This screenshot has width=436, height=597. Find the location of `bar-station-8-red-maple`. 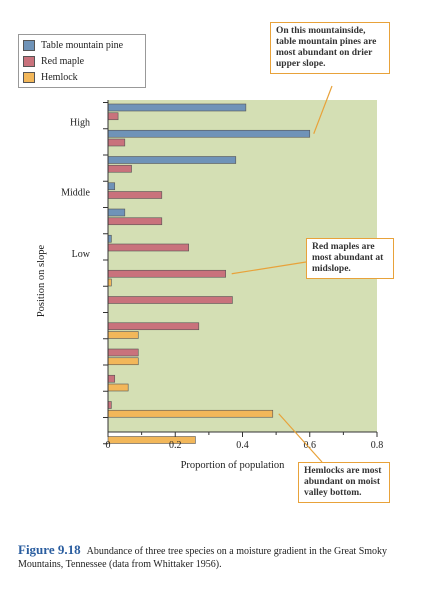

bar-station-8-red-maple is located at coordinates (170, 300).